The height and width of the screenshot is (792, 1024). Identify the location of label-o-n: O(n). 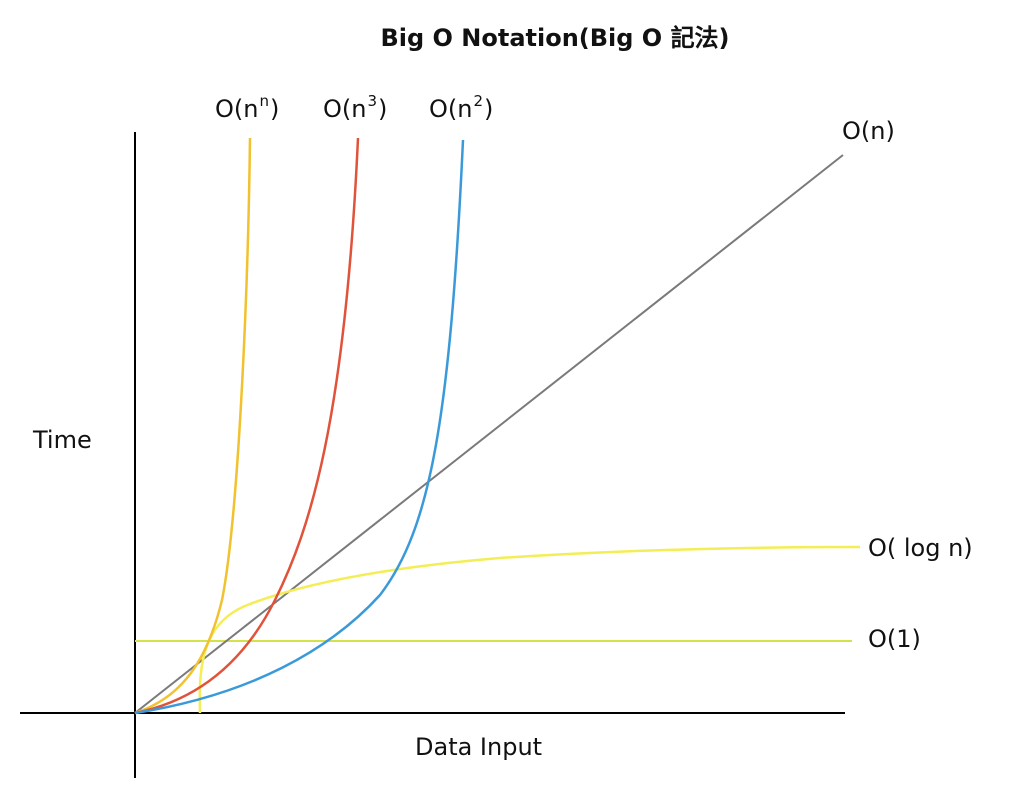
(868, 131).